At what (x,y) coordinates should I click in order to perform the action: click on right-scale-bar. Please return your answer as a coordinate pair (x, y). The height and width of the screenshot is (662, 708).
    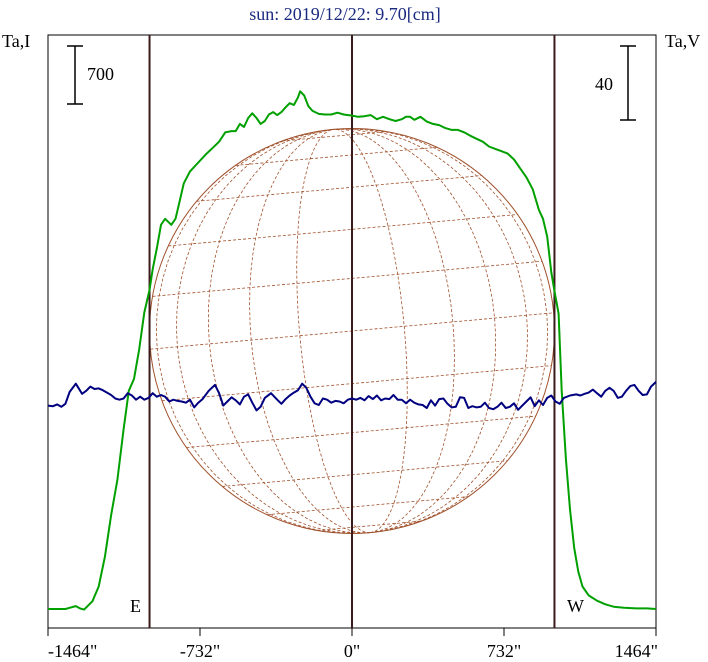
    Looking at the image, I should click on (628, 83).